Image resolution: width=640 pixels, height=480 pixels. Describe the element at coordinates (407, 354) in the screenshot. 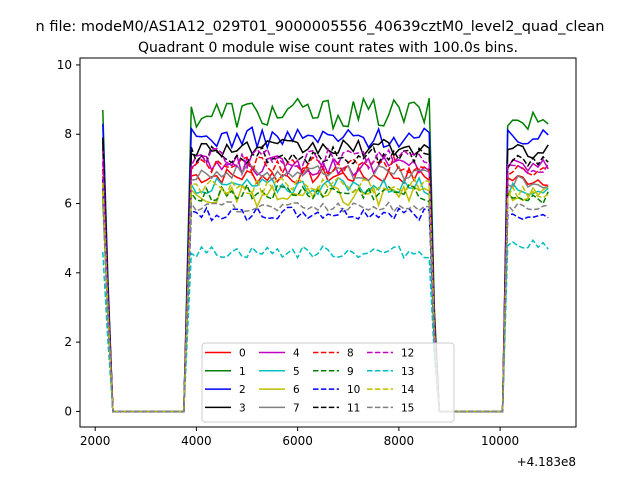

I see `legend-label-12: 12` at that location.